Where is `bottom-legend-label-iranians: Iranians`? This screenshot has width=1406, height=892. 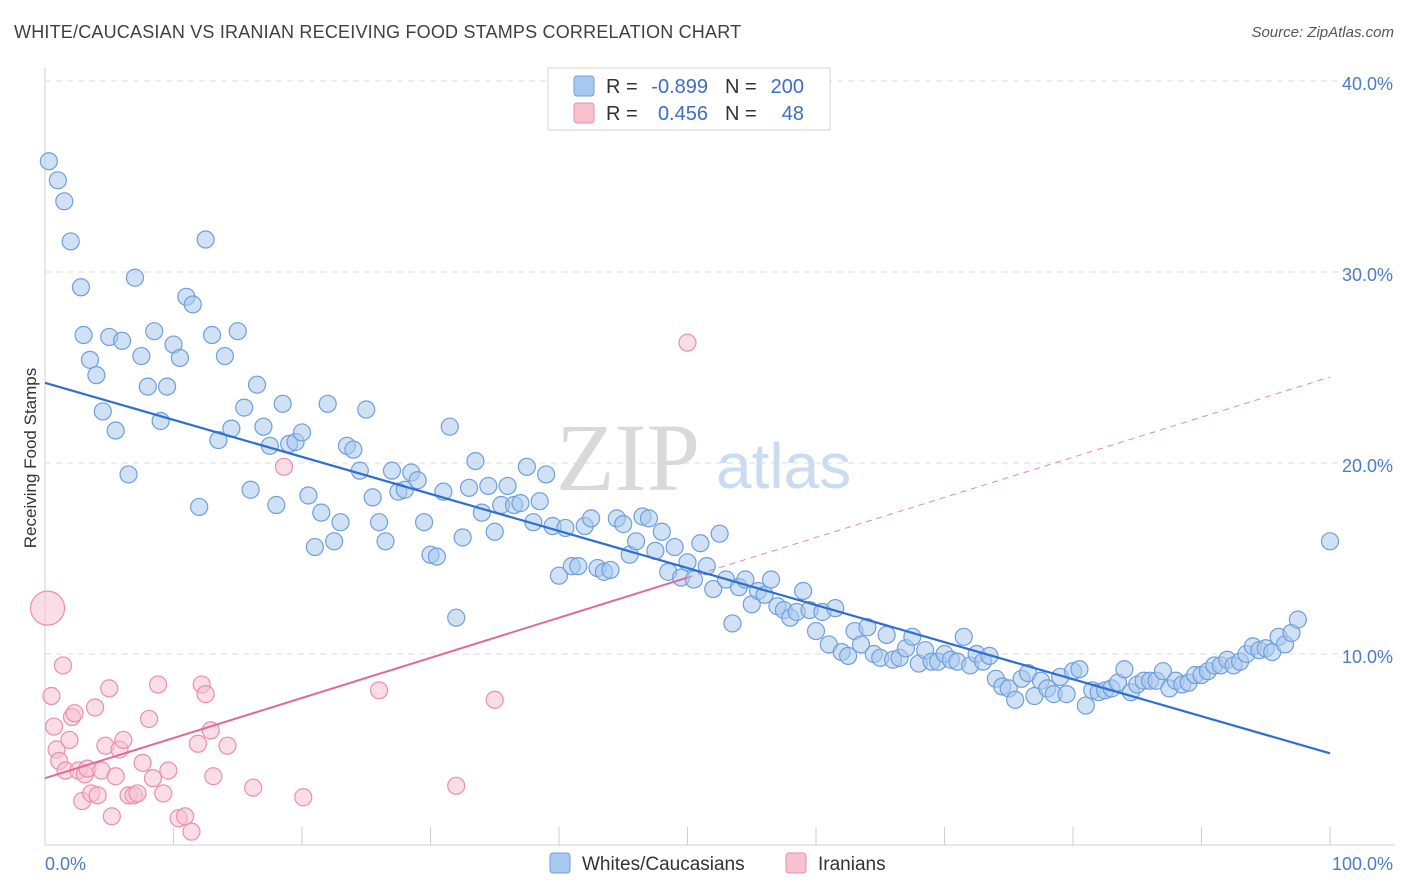
bottom-legend-label-iranians: Iranians is located at coordinates (852, 864).